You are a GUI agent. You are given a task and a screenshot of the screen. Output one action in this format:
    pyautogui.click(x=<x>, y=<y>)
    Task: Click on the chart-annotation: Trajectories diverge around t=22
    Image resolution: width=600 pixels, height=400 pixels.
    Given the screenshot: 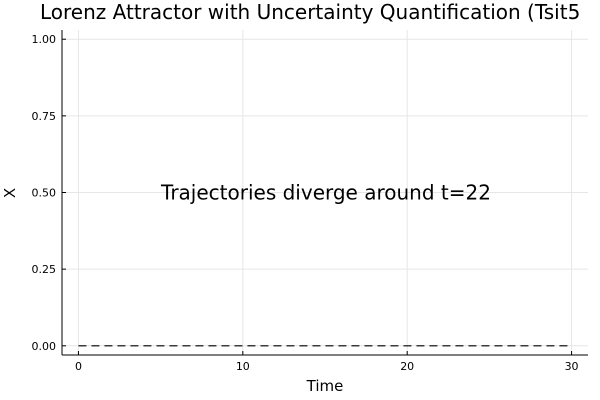 What is the action you would take?
    pyautogui.click(x=325, y=193)
    